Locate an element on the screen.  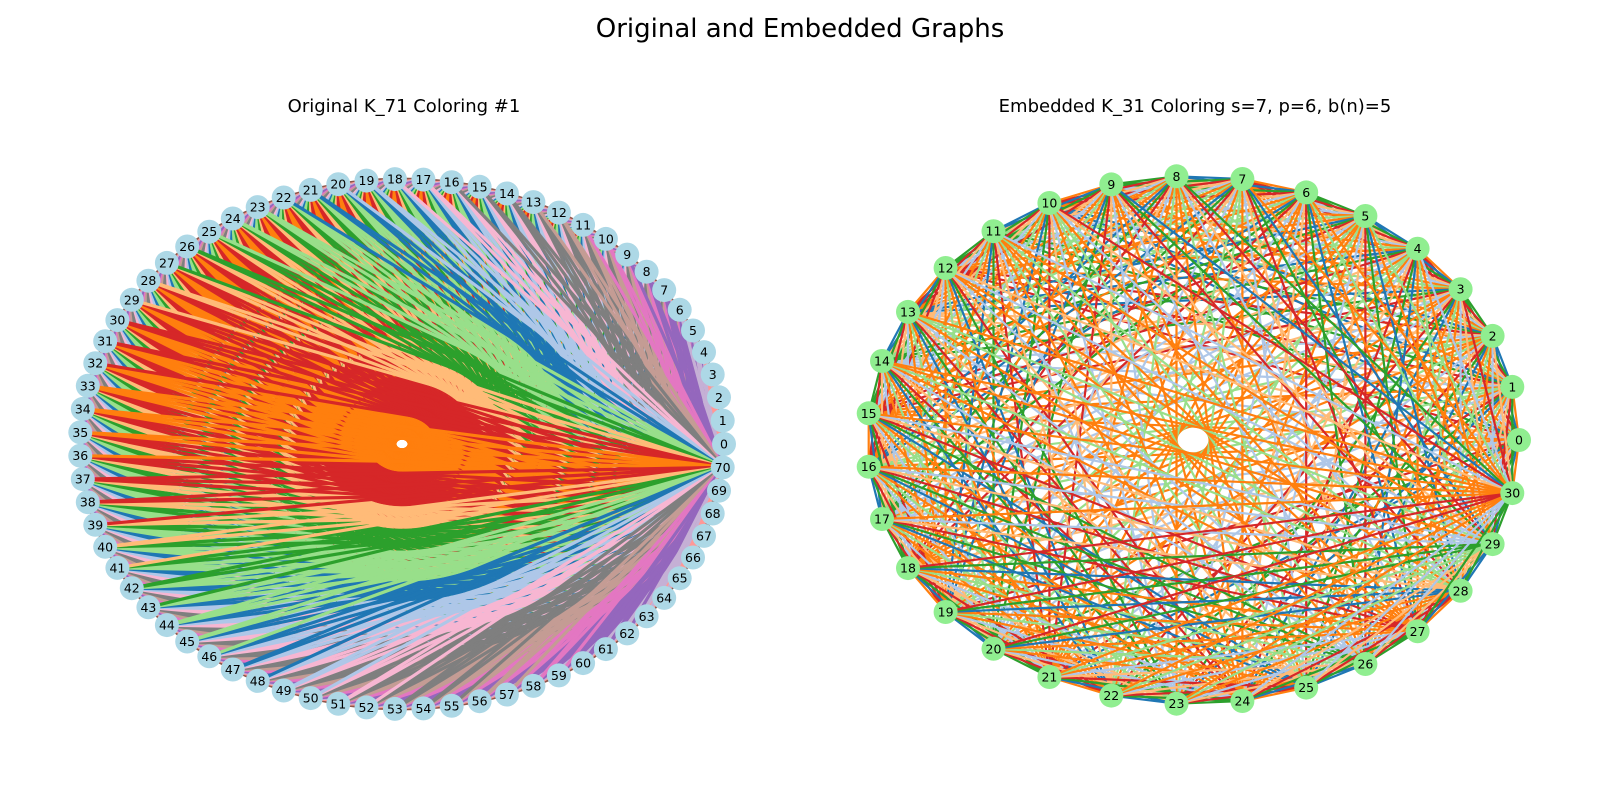
node-label: 18 is located at coordinates (908, 568).